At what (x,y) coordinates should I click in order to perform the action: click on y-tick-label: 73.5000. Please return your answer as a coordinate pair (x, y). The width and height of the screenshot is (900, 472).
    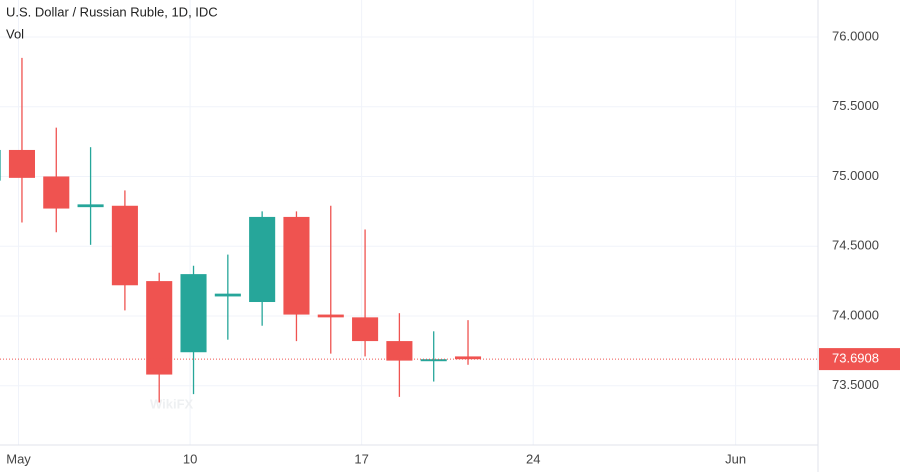
    Looking at the image, I should click on (855, 384).